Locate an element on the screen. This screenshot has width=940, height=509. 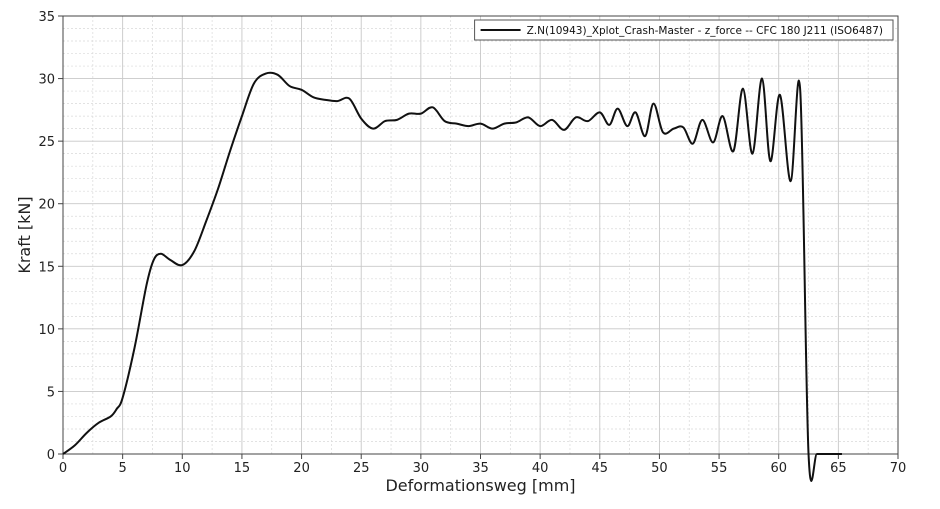
y-axis-label: Kraft [kN] is located at coordinates (24, 234).